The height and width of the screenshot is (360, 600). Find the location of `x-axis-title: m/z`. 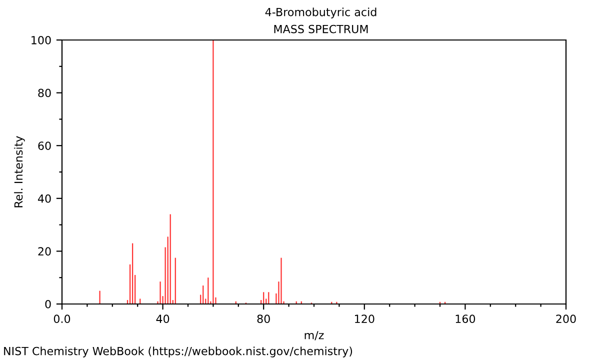

x-axis-title: m/z is located at coordinates (314, 335).